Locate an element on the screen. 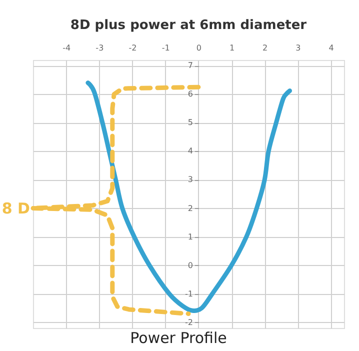 The height and width of the screenshot is (351, 359). y-tick-label: 1 is located at coordinates (190, 237).